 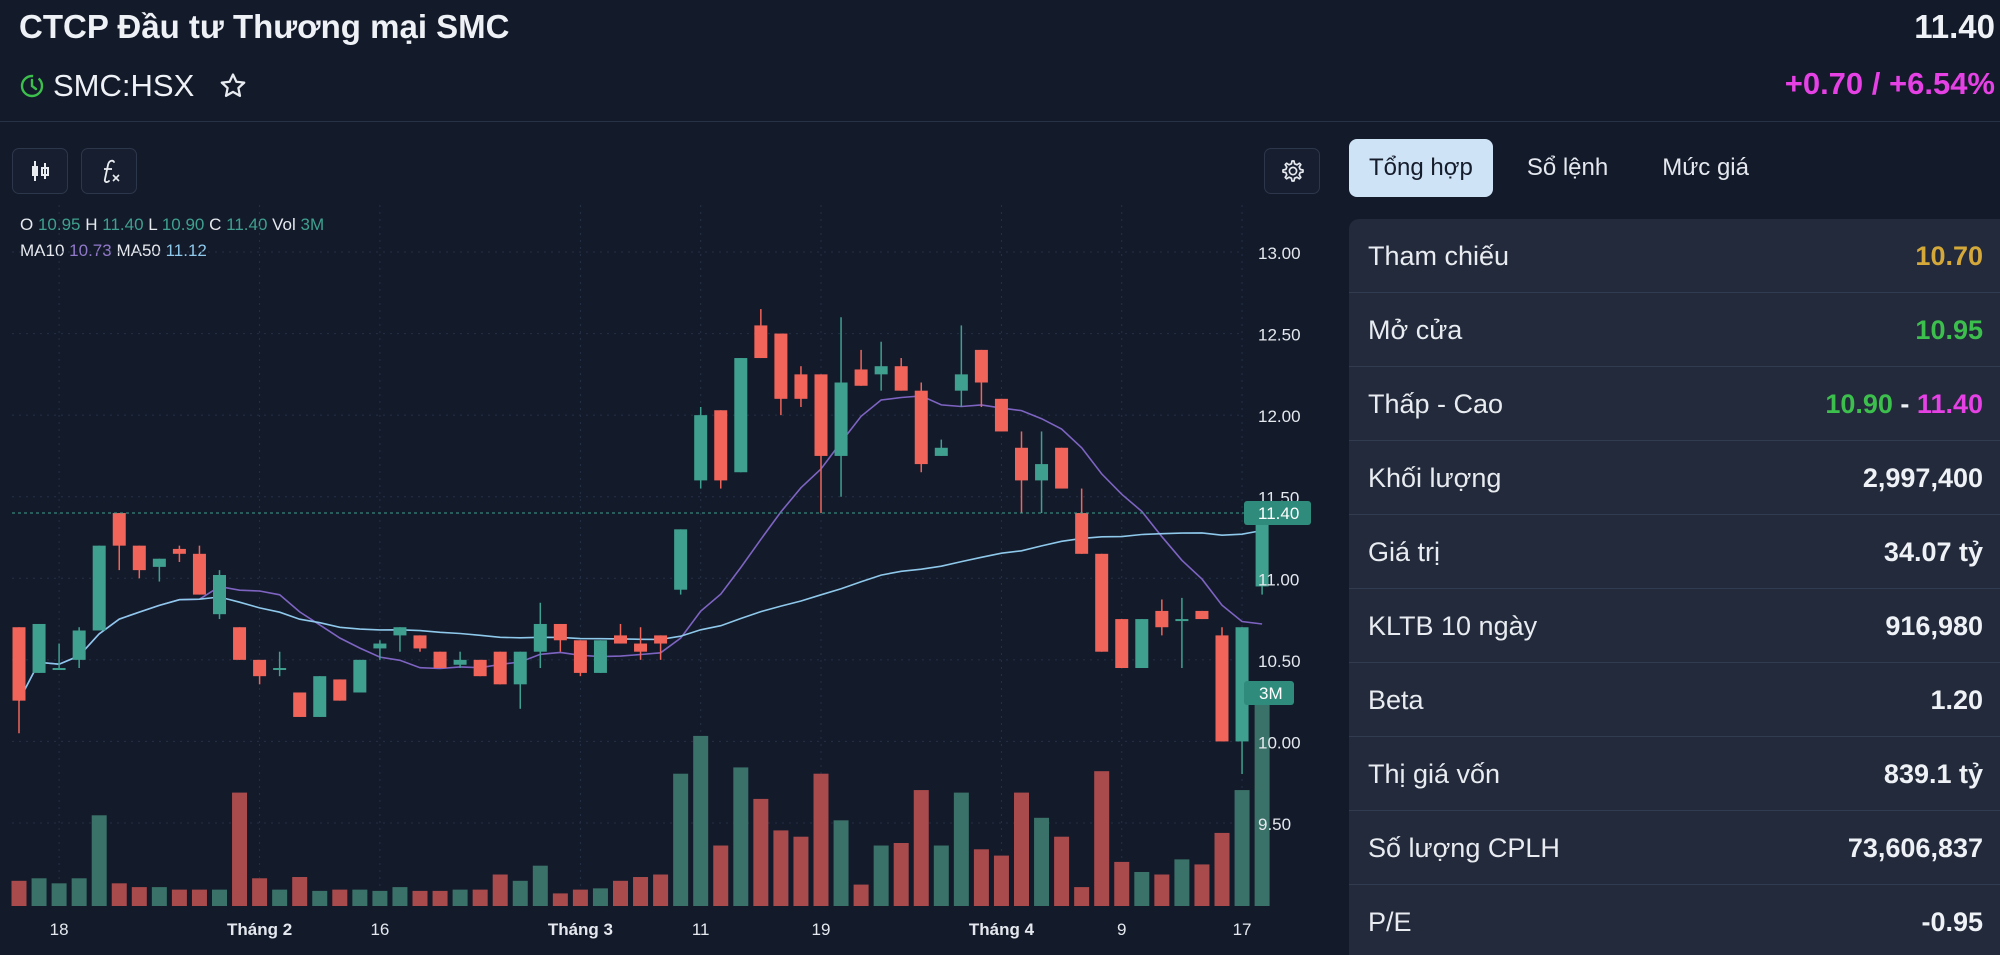 What do you see at coordinates (1933, 774) in the screenshot?
I see `stat-value: 839.1 tỷ` at bounding box center [1933, 774].